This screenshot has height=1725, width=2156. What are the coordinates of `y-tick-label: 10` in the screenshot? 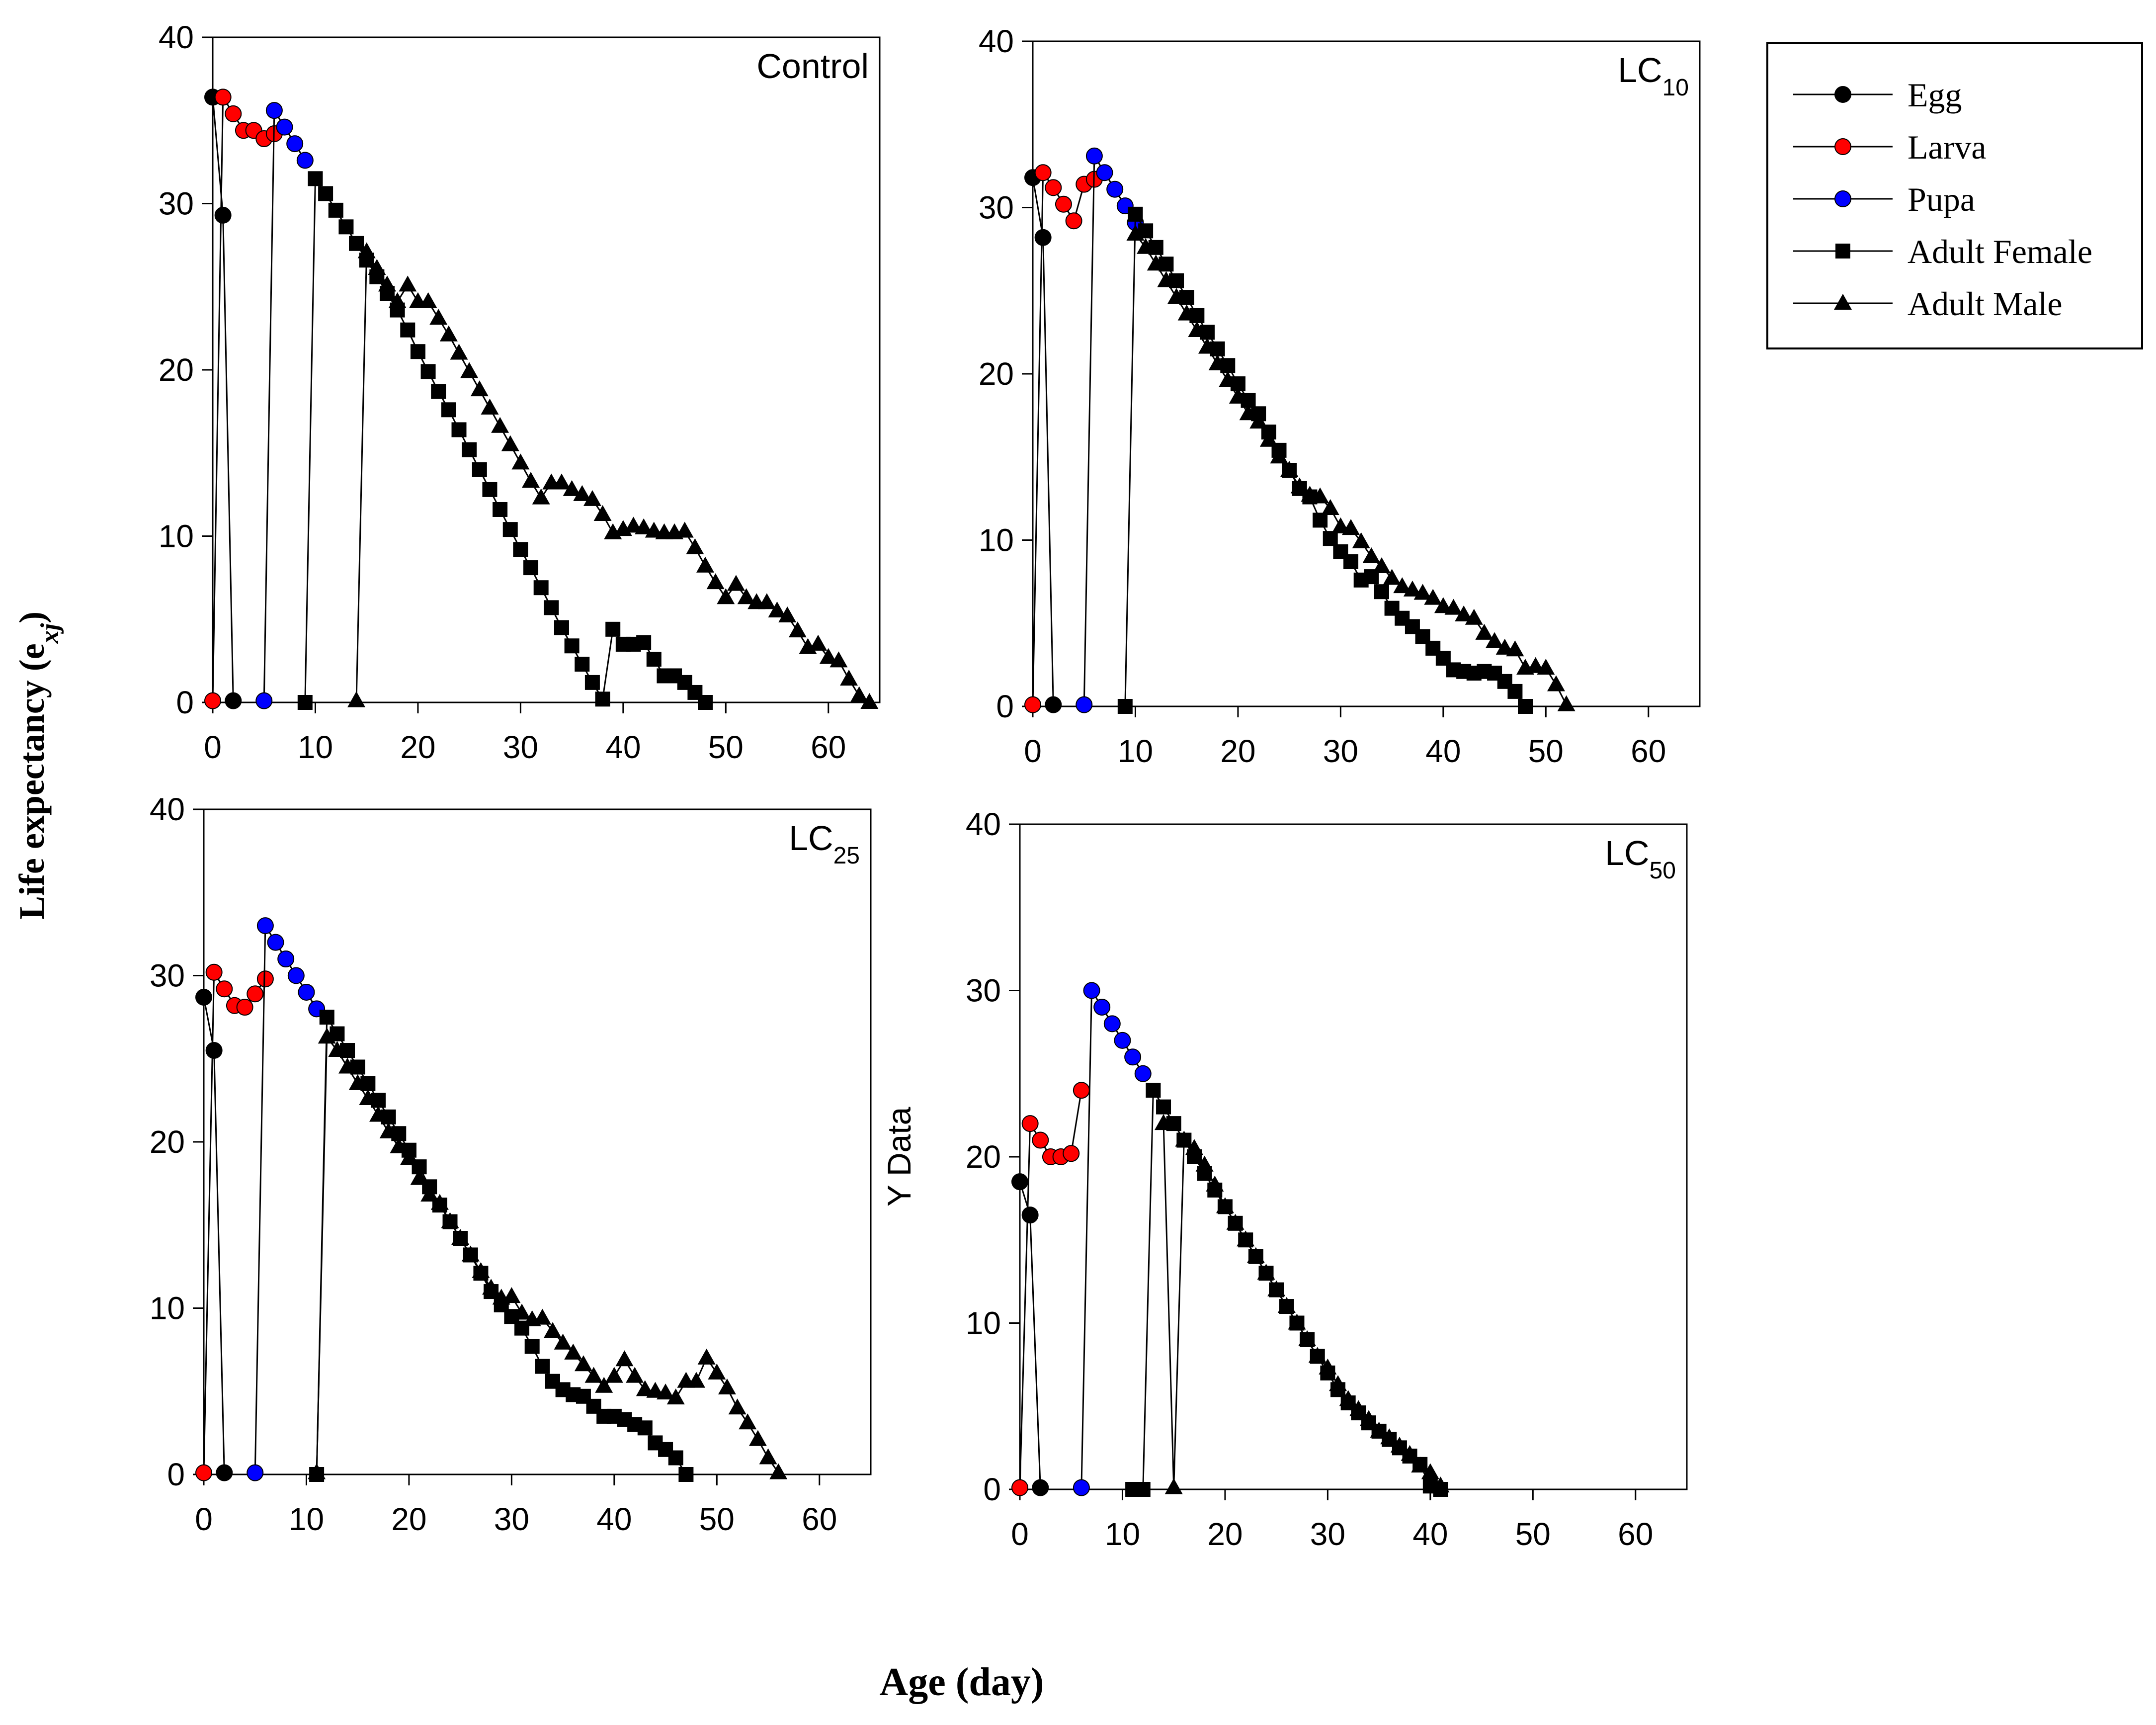 It's located at (983, 1323).